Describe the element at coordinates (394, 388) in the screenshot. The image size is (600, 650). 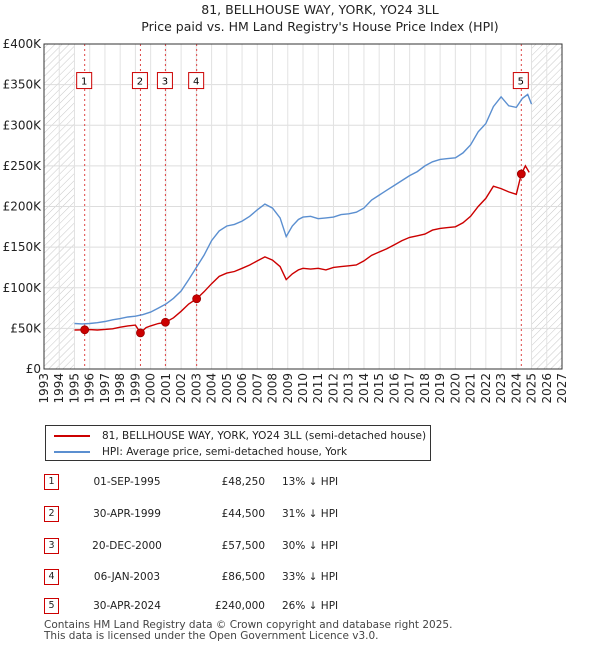
I see `x-tick-label: 2016` at that location.